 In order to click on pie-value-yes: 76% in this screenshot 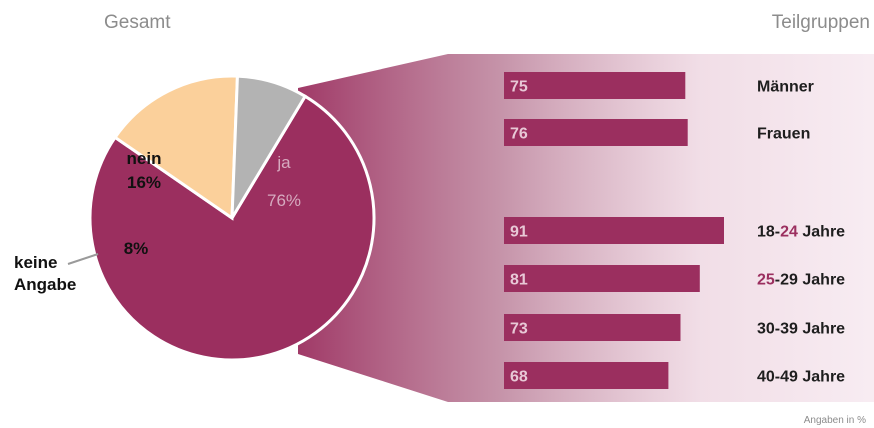, I will do `click(284, 200)`.